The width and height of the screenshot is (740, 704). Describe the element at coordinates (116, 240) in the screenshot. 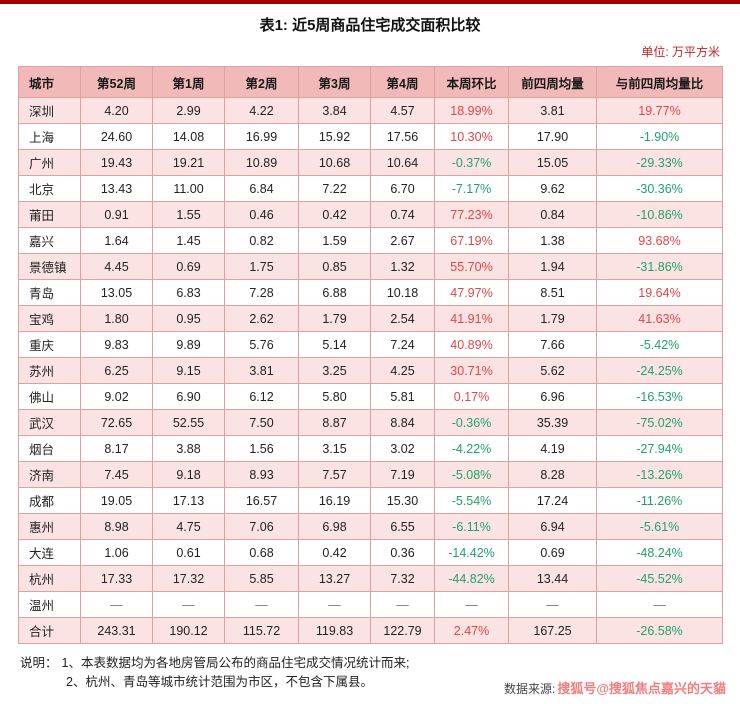

I see `value-cell: 1.64` at that location.